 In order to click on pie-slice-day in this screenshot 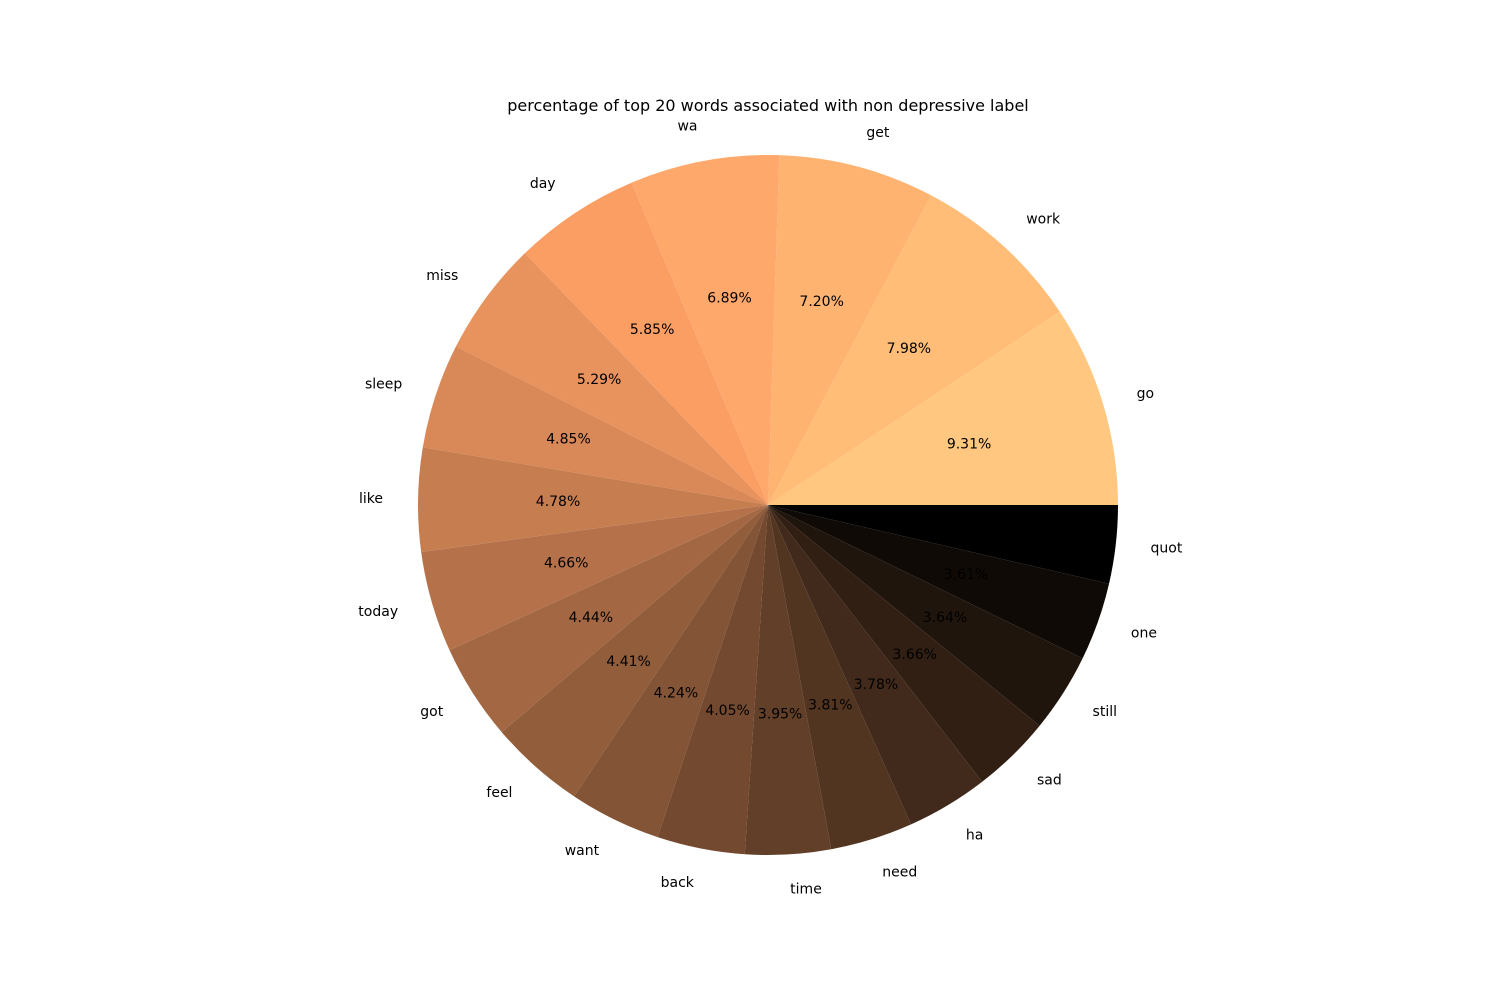, I will do `click(646, 344)`.